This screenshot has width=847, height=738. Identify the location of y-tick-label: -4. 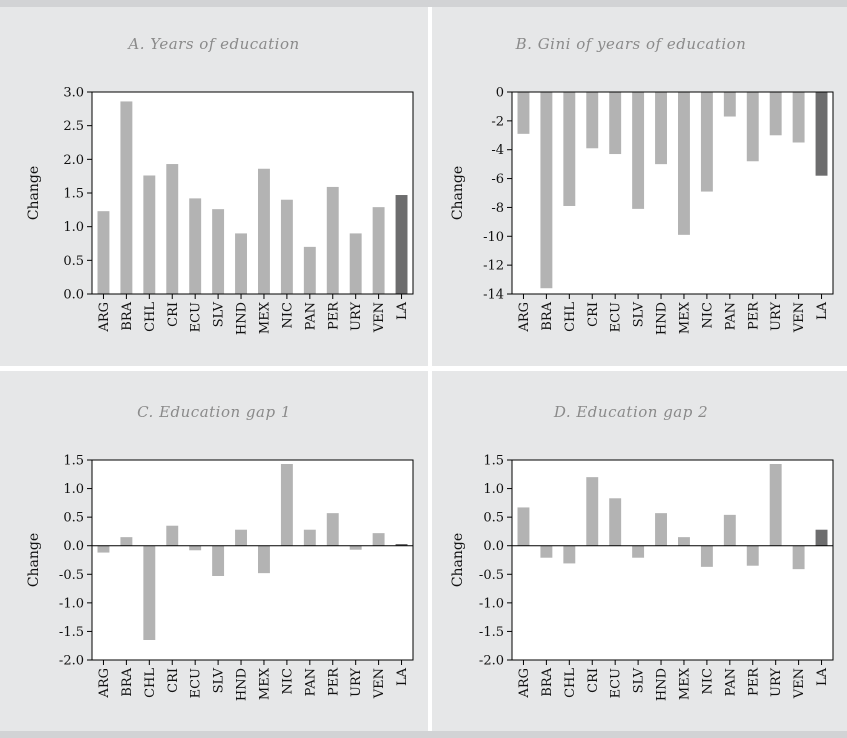
(497, 150).